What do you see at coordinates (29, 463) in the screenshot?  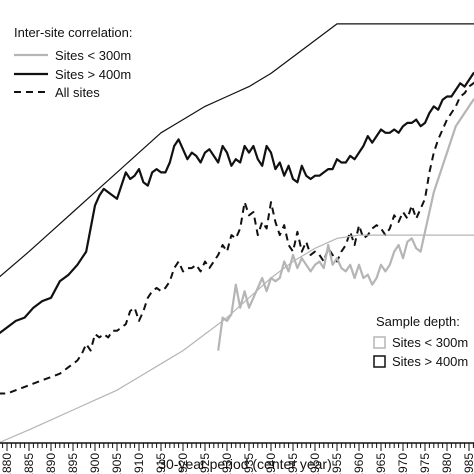 I see `x-tick-label: 1885` at bounding box center [29, 463].